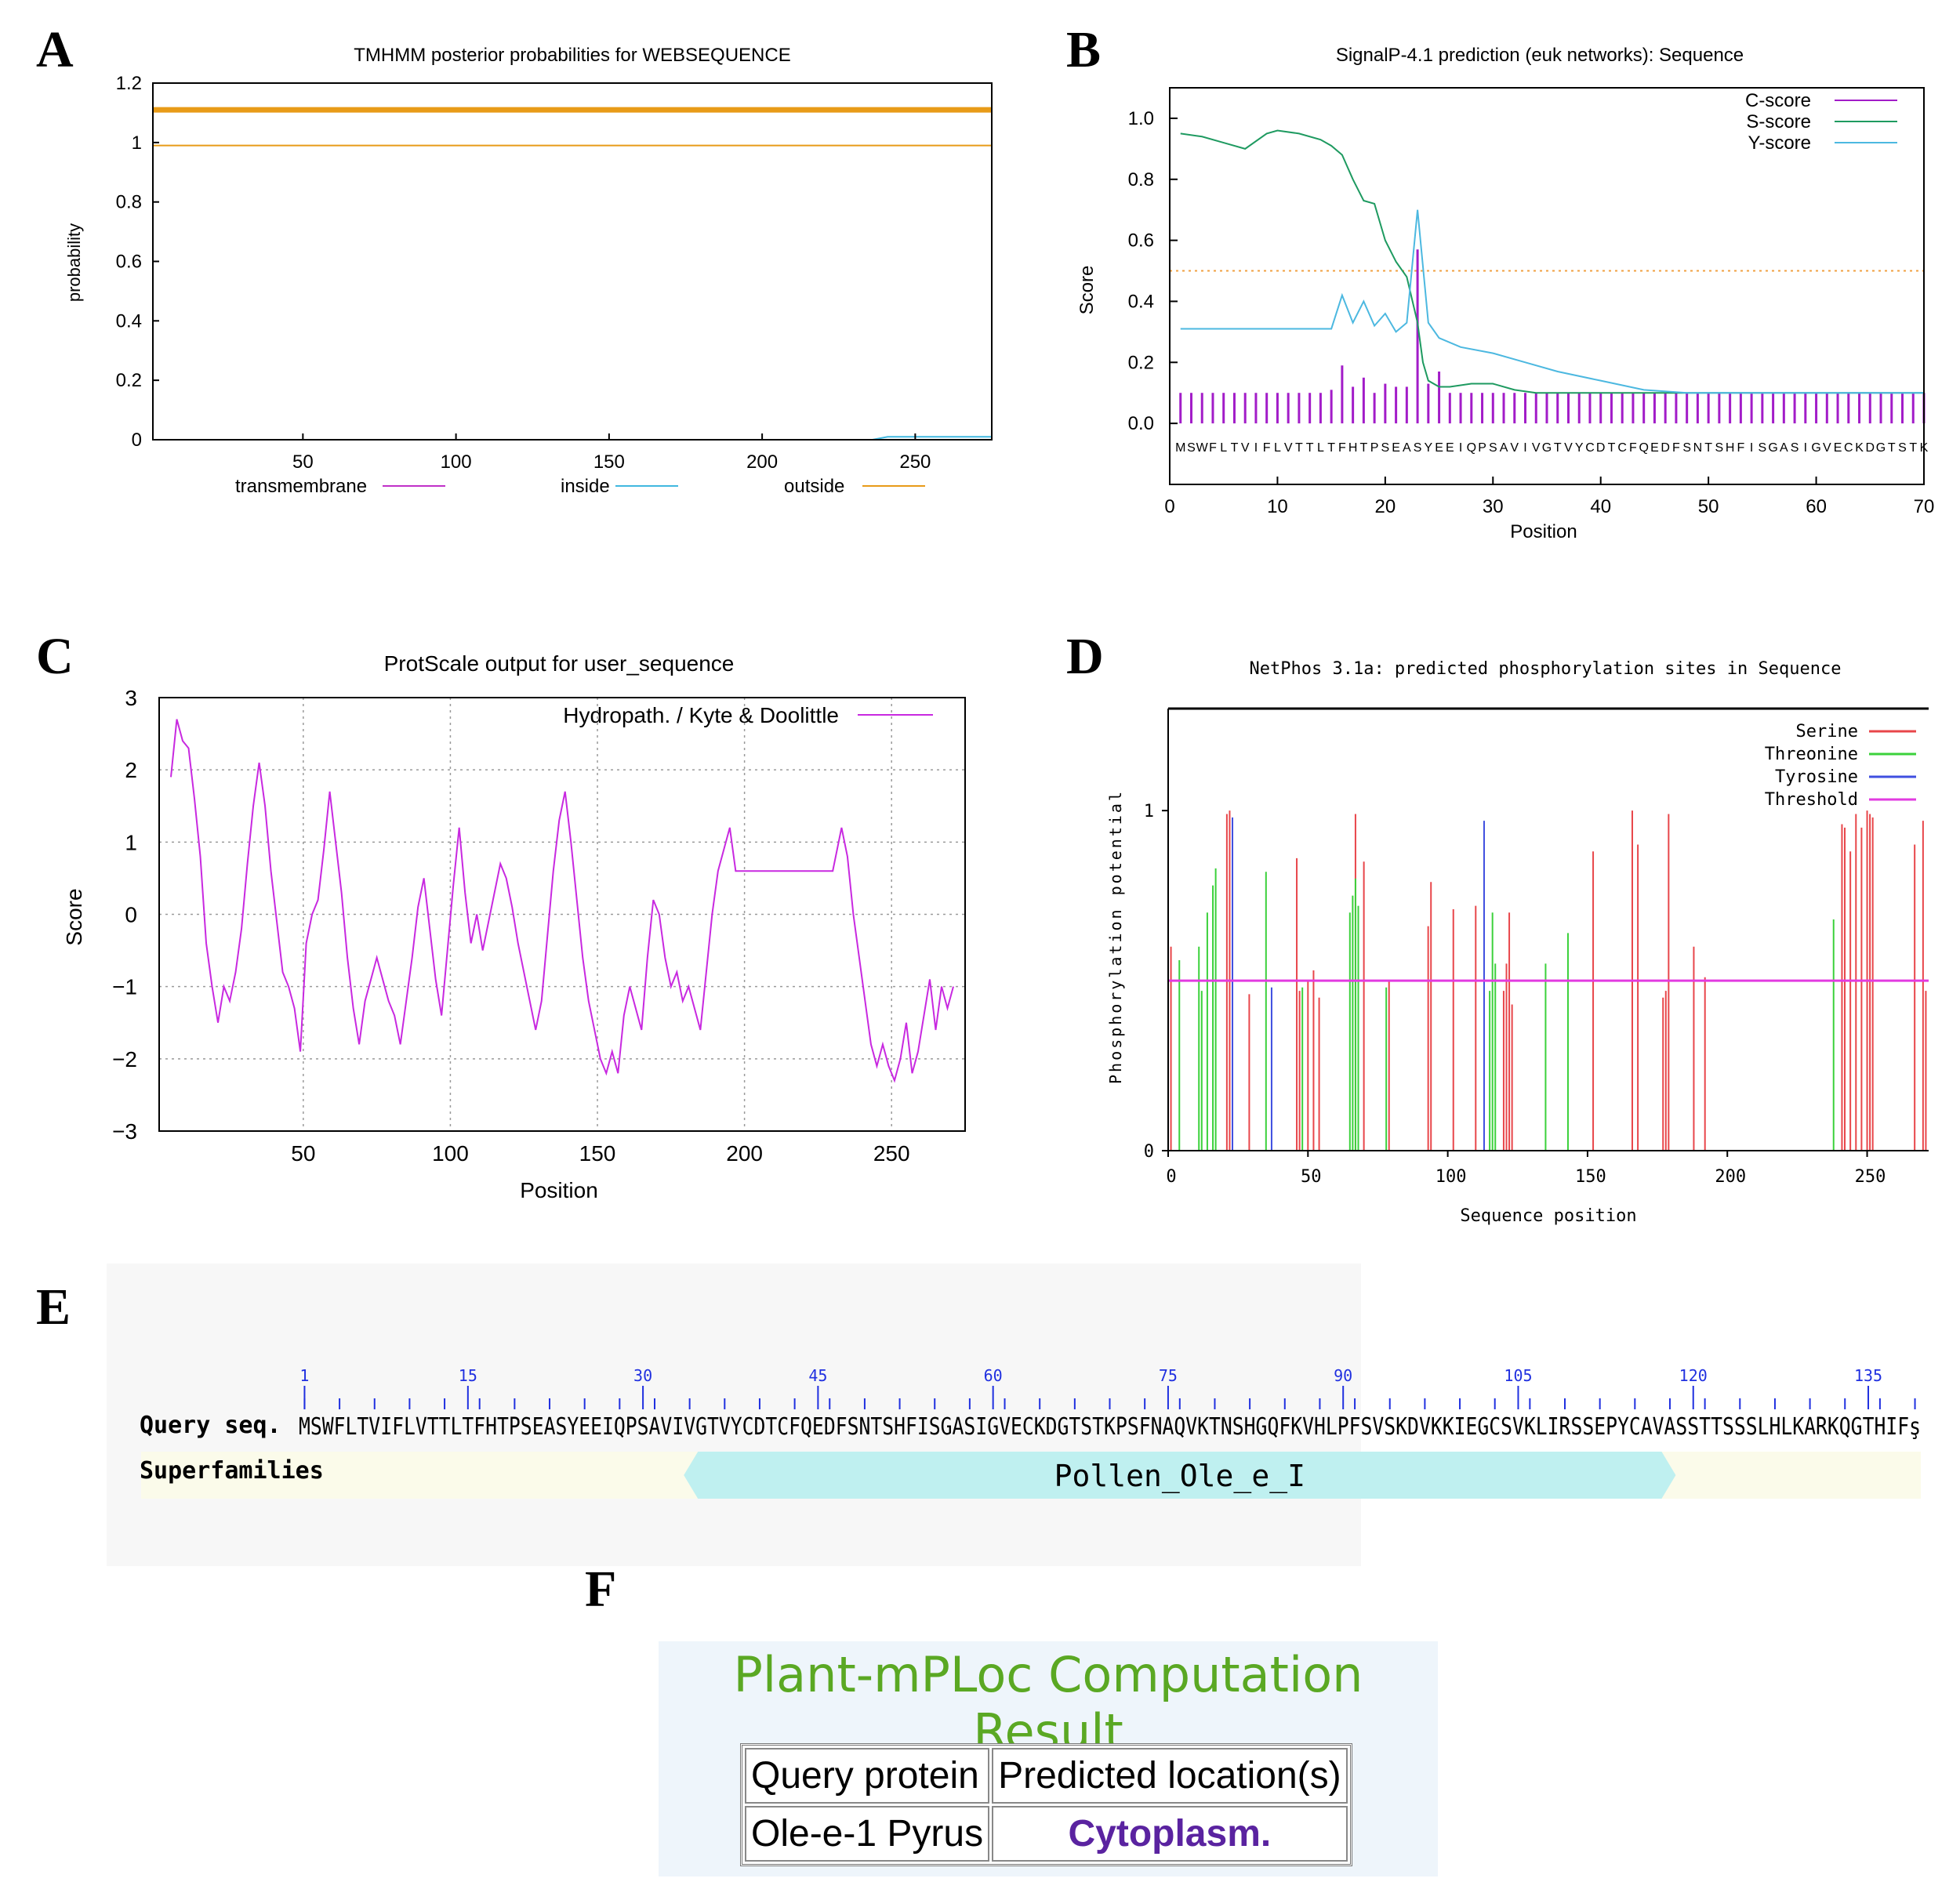 Image resolution: width=1960 pixels, height=1900 pixels. What do you see at coordinates (131, 770) in the screenshot?
I see `panel-c-ytick-label: 2` at bounding box center [131, 770].